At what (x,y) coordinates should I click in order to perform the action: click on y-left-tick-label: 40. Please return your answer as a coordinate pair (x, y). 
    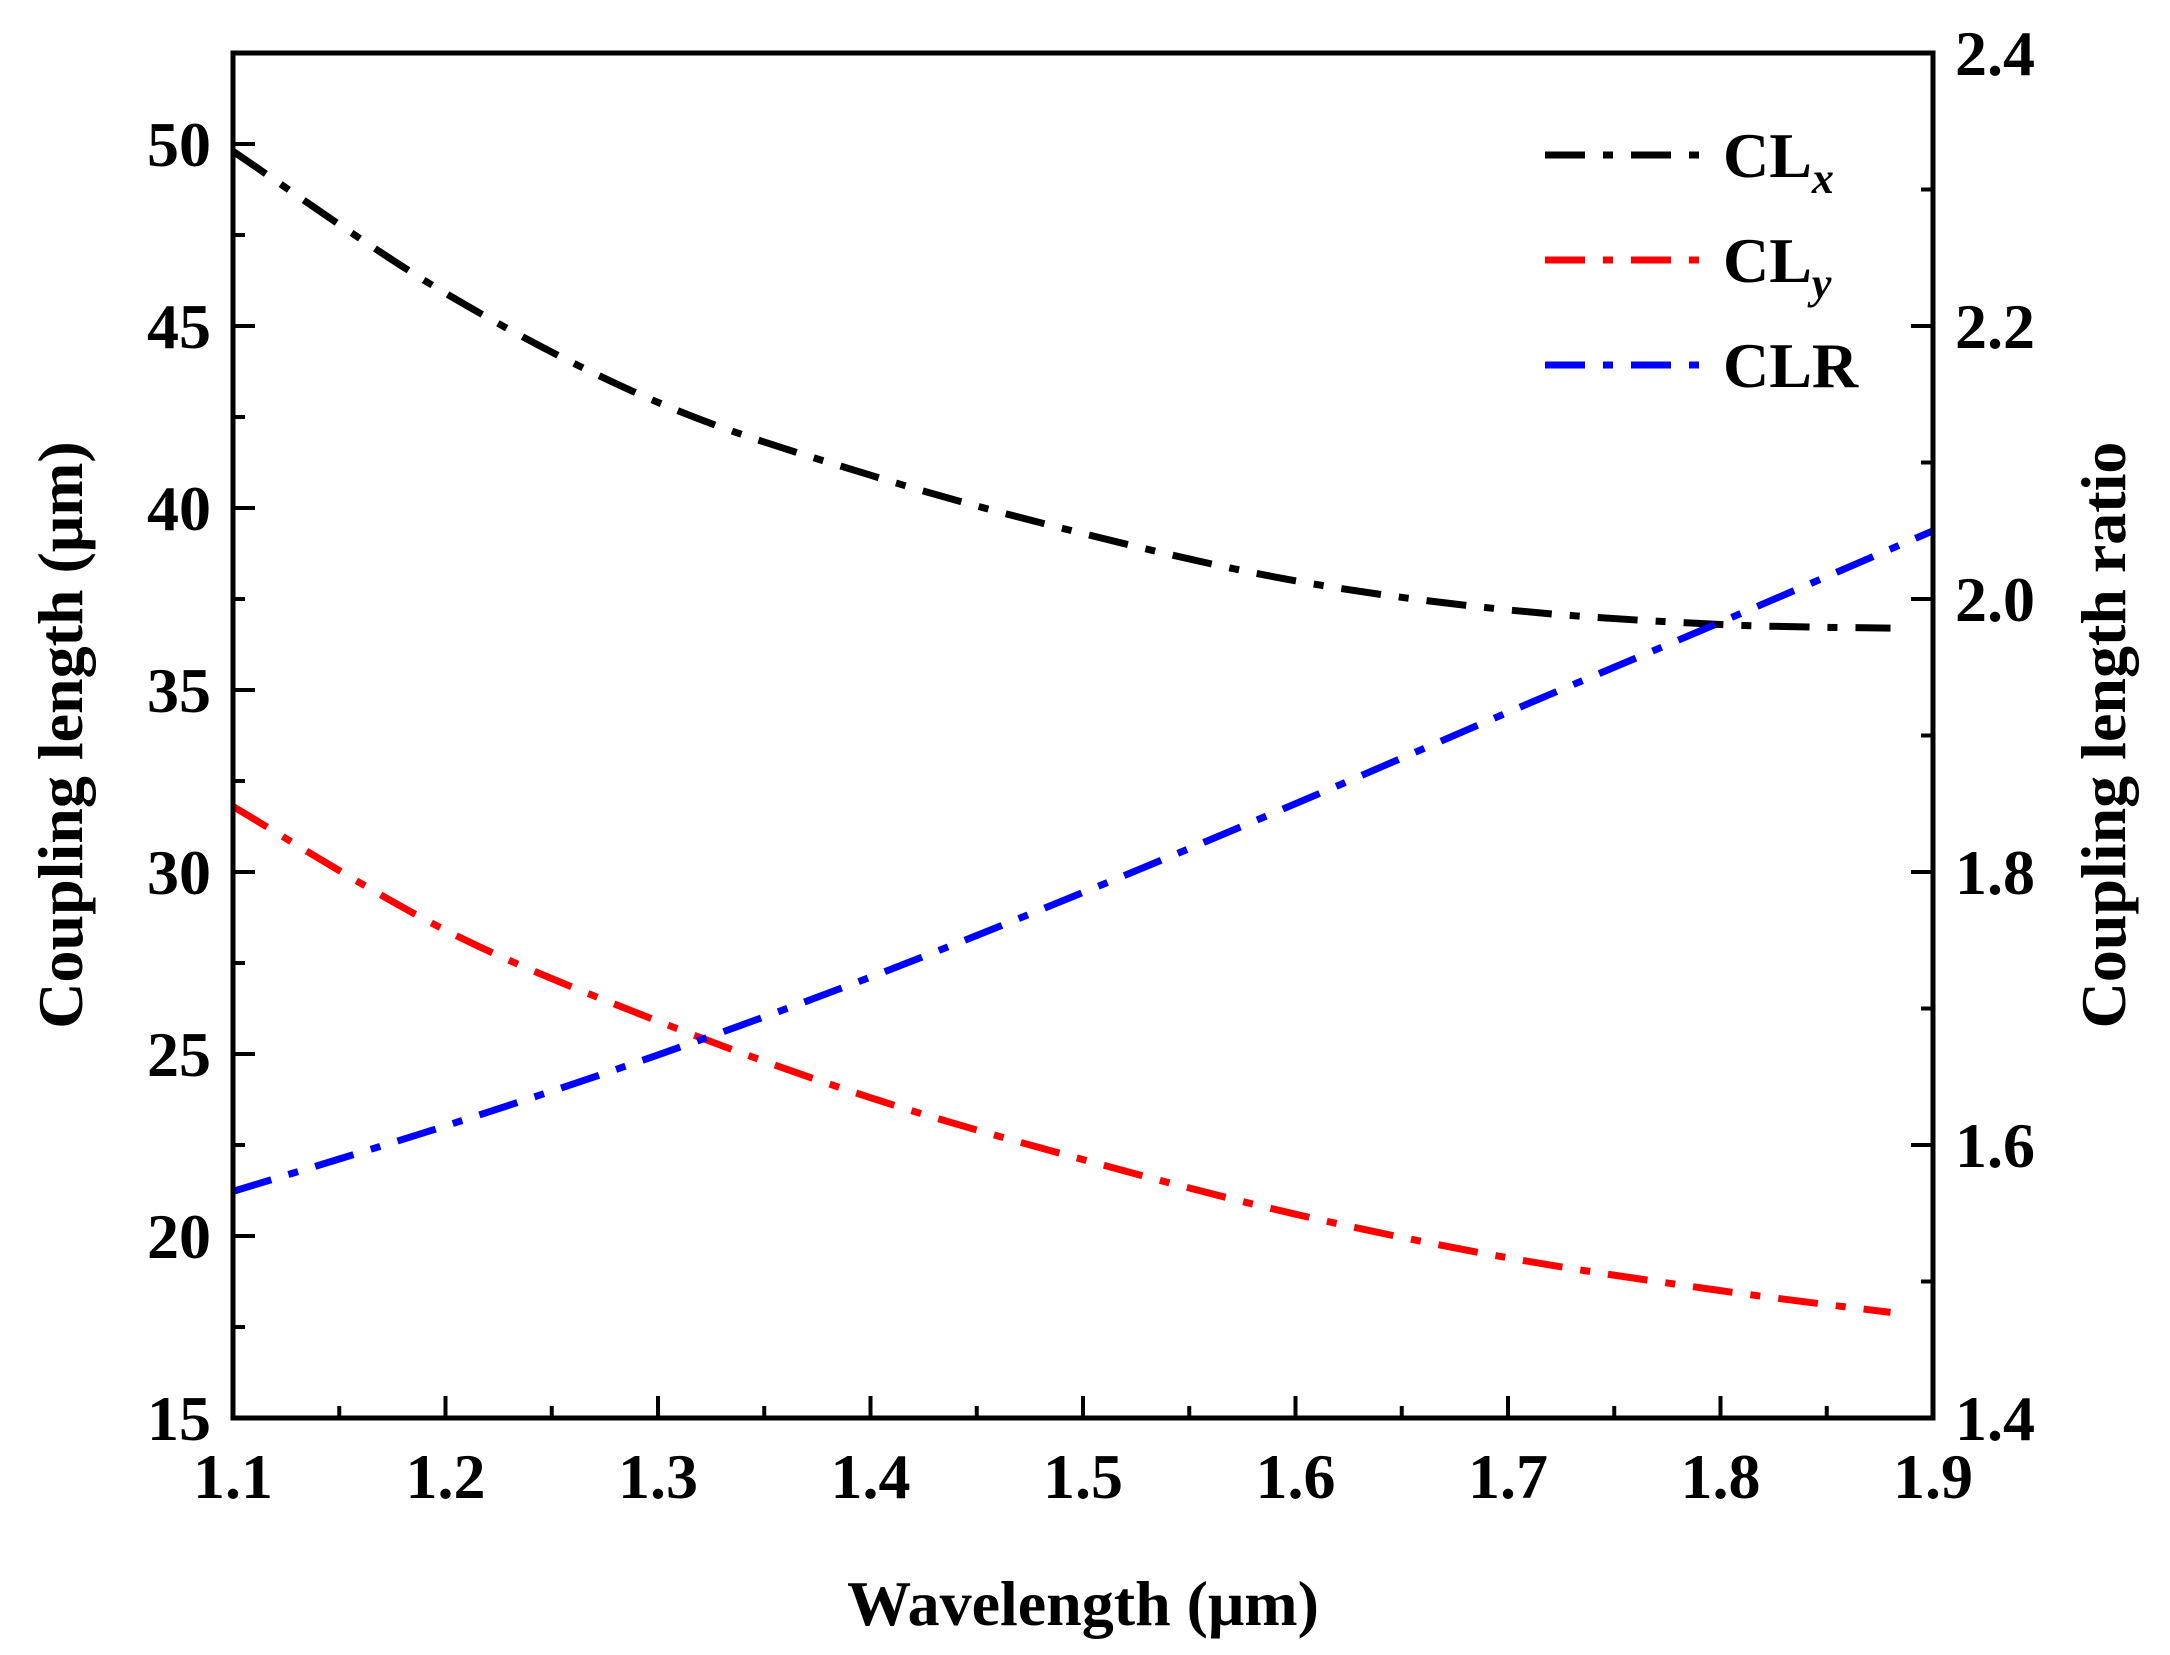
    Looking at the image, I should click on (179, 508).